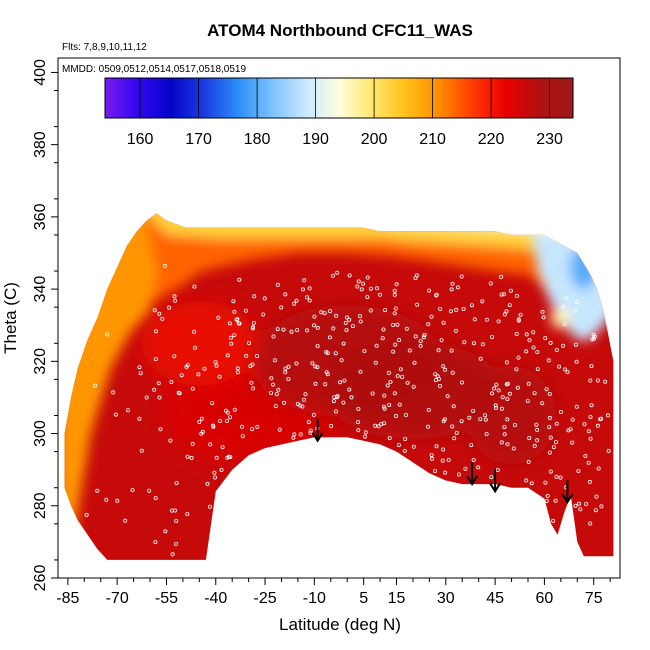  What do you see at coordinates (340, 30) in the screenshot?
I see `chart-title: ATOM4 Northbound CFC11_WAS` at bounding box center [340, 30].